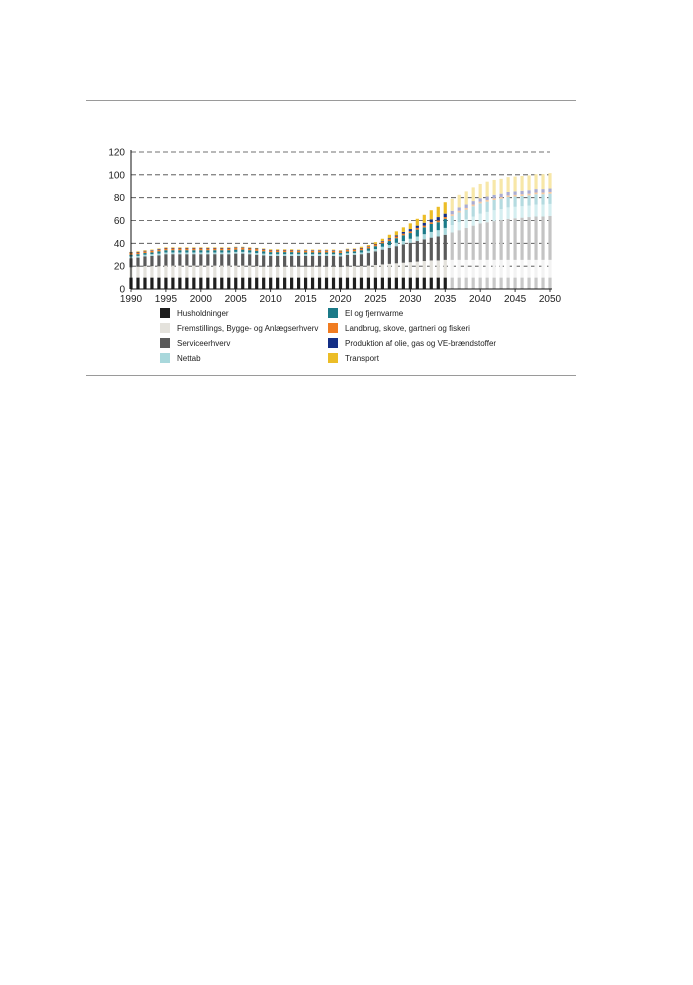 This screenshot has width=693, height=985. Describe the element at coordinates (248, 328) in the screenshot. I see `legend-label: Fremstillings, Bygge- og Anlægserhverv` at that location.